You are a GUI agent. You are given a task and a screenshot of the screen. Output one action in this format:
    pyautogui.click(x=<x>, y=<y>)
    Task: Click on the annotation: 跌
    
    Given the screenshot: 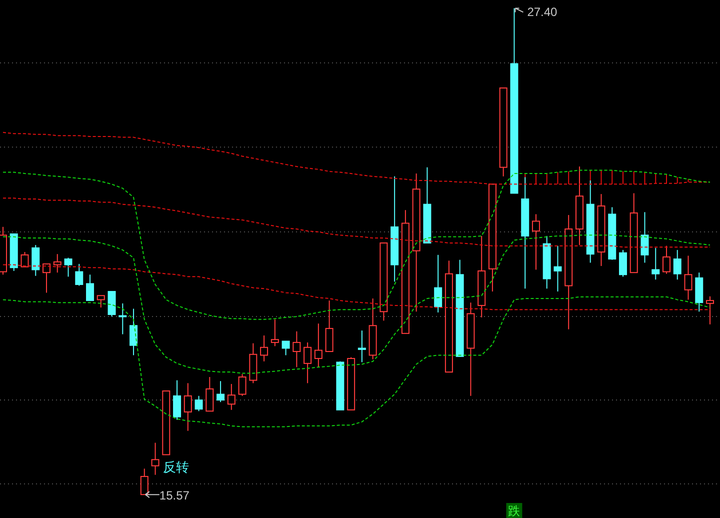 What is the action you would take?
    pyautogui.click(x=514, y=511)
    